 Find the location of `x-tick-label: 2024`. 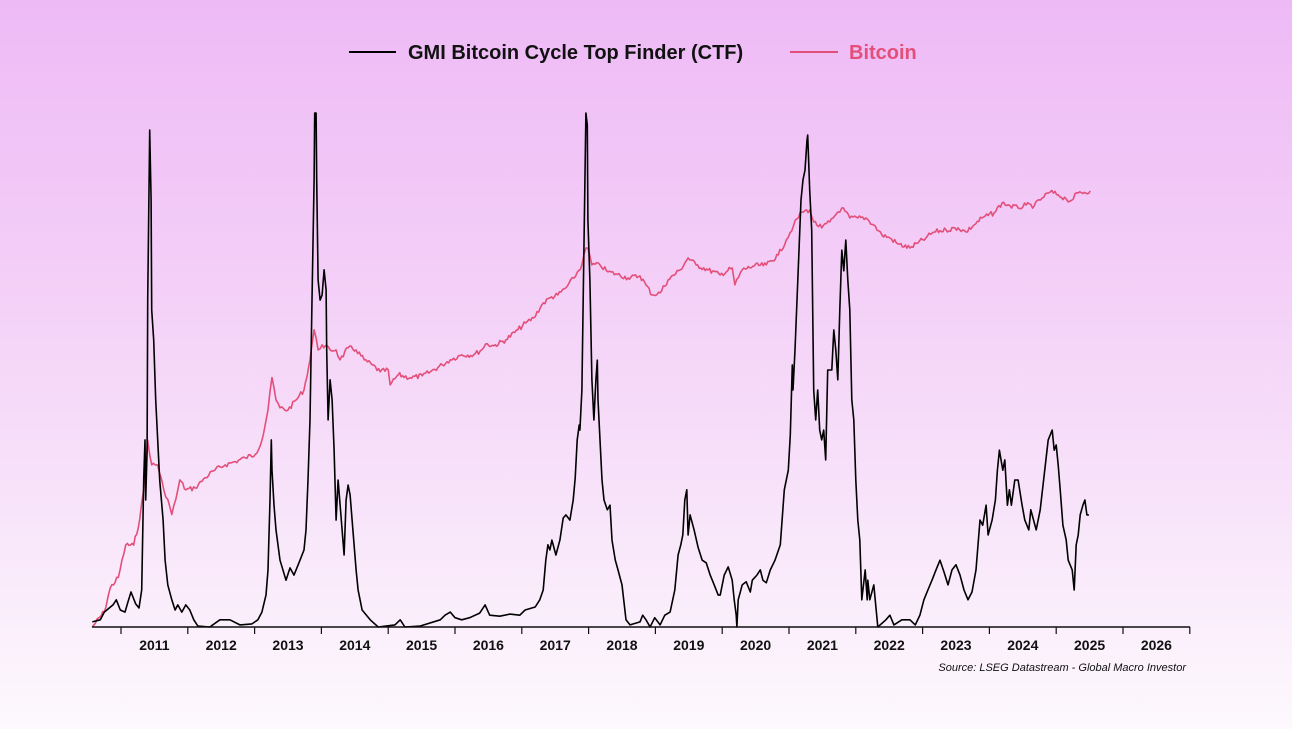

x-tick-label: 2024 is located at coordinates (1022, 645).